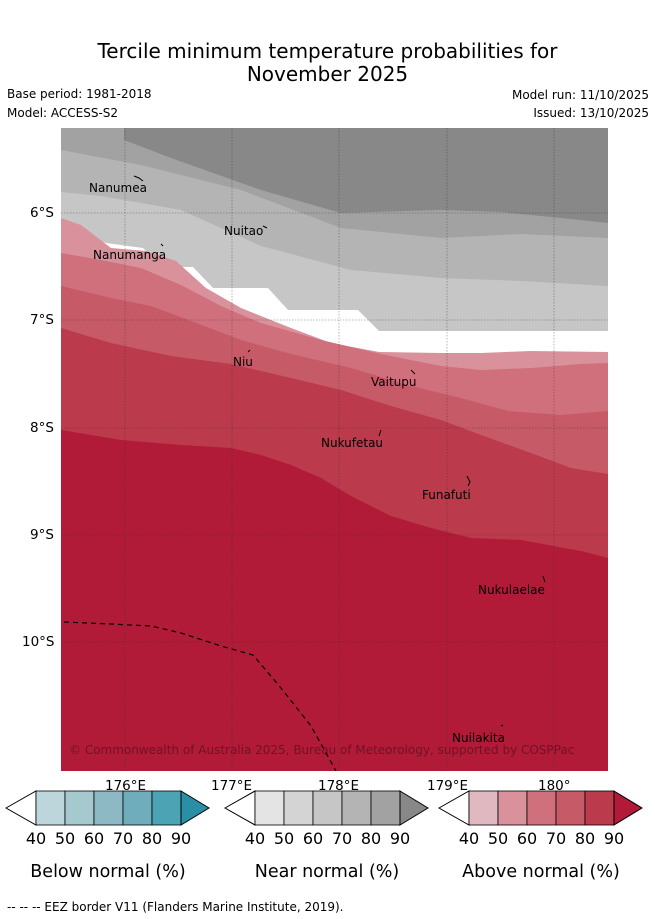 This screenshot has width=655, height=919. Describe the element at coordinates (181, 837) in the screenshot. I see `below-tick-90: 90` at that location.